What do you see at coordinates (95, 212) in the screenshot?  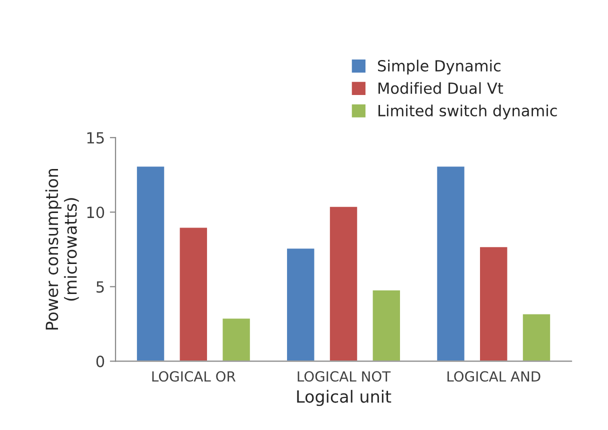 I see `y-tick-label: 10` at bounding box center [95, 212].